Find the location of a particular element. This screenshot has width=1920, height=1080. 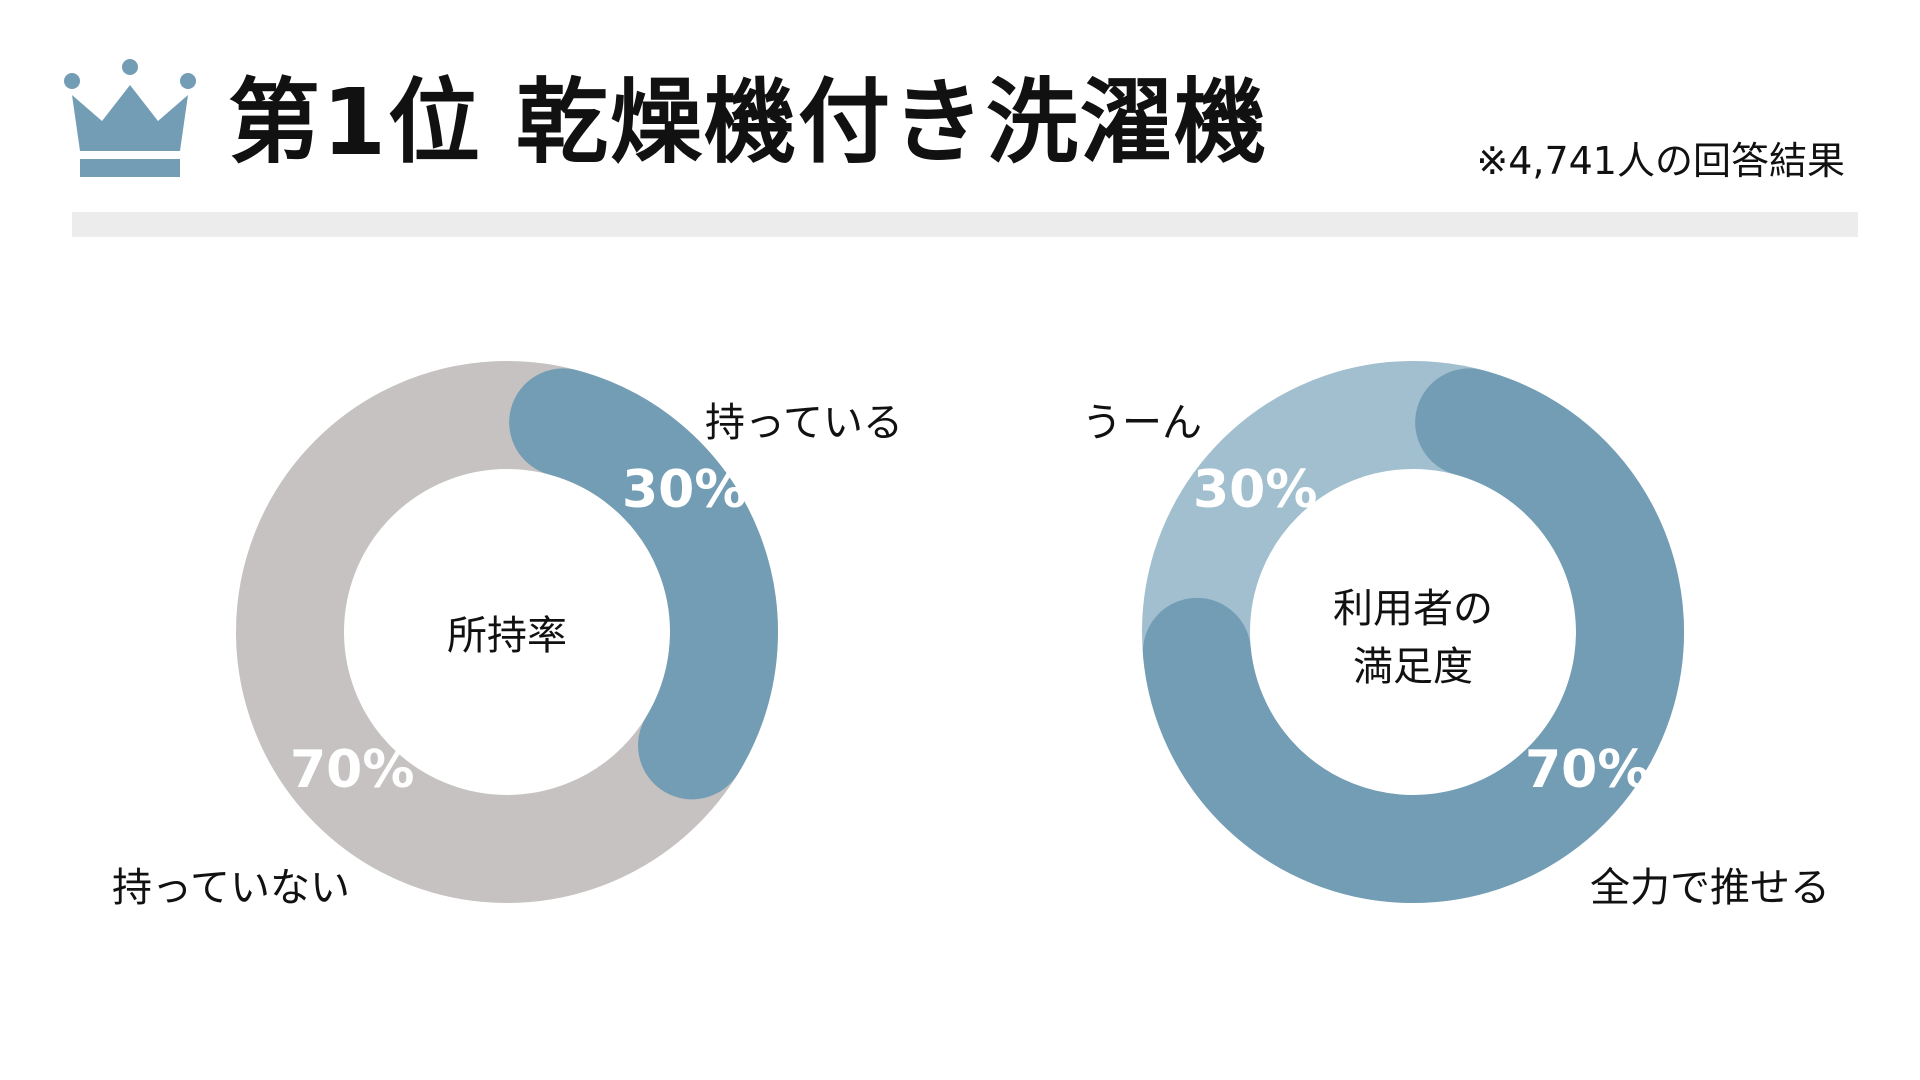

respondent-note: ※4,741人の回答結果 is located at coordinates (1660, 161).